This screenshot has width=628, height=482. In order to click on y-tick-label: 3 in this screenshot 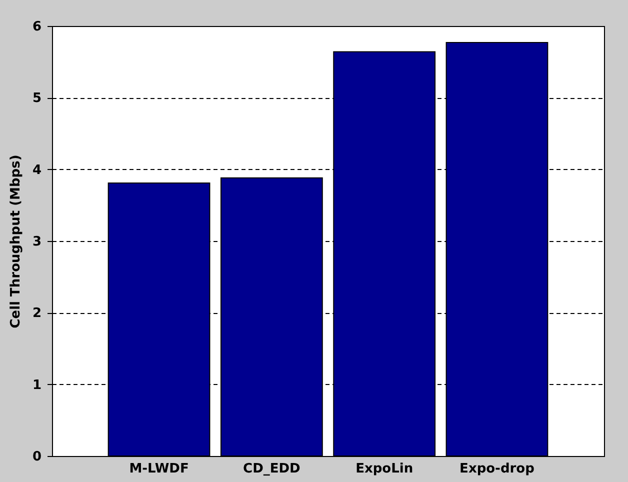, I will do `click(37, 242)`.